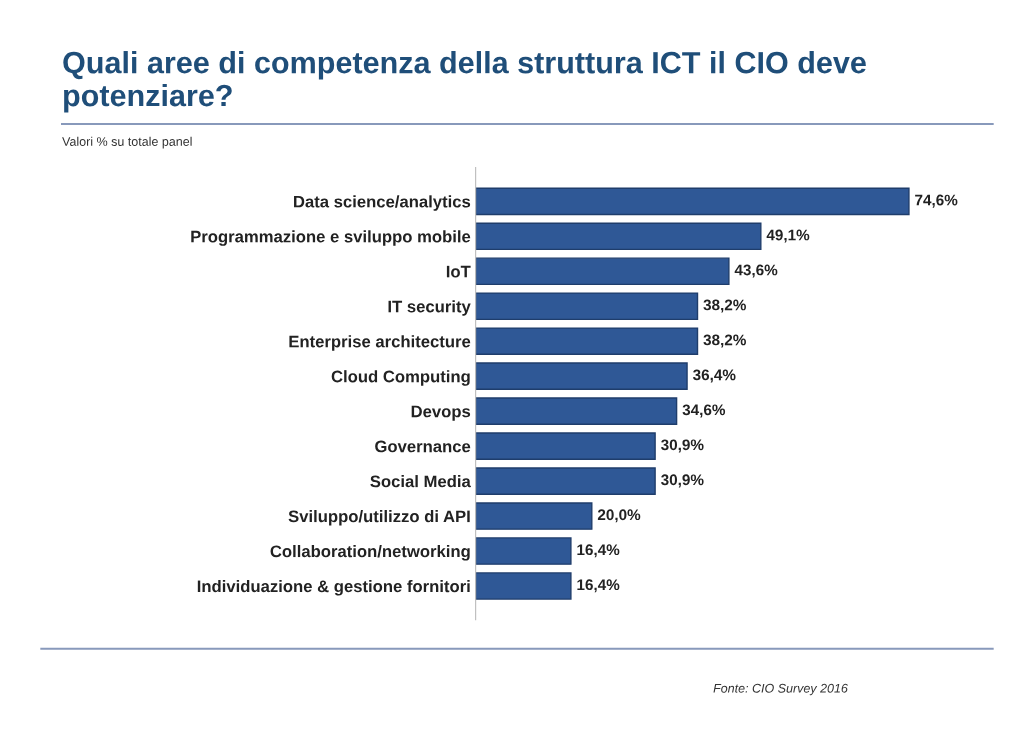  What do you see at coordinates (333, 587) in the screenshot?
I see `y-tick-label: Individuazione & gestione fornitori` at bounding box center [333, 587].